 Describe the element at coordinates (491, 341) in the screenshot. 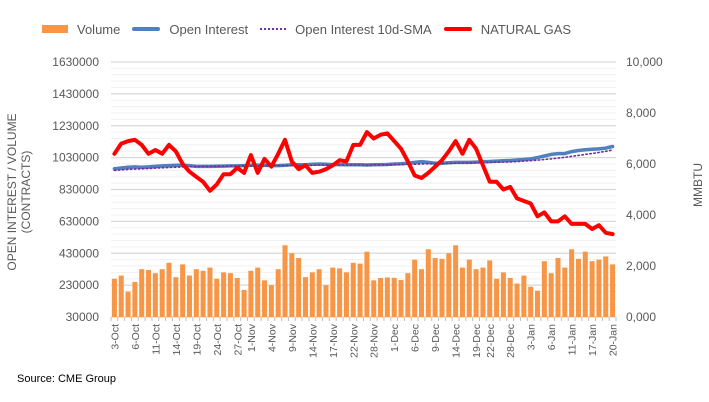

I see `x-tick-label: 22-Dec` at that location.